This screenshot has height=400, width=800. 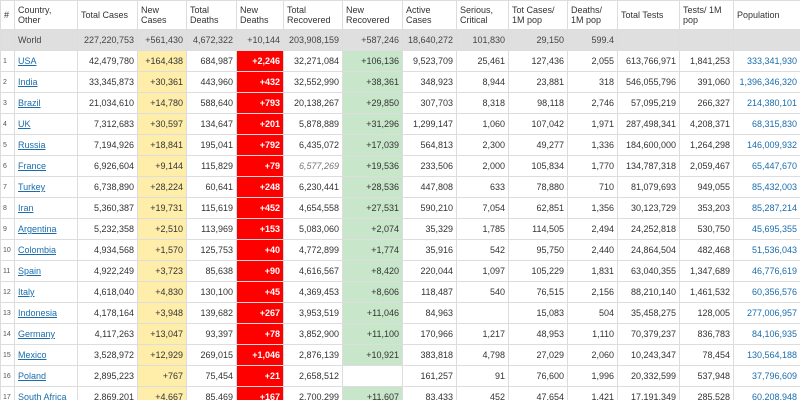 I want to click on table-cell: 4,616,567, so click(x=313, y=271).